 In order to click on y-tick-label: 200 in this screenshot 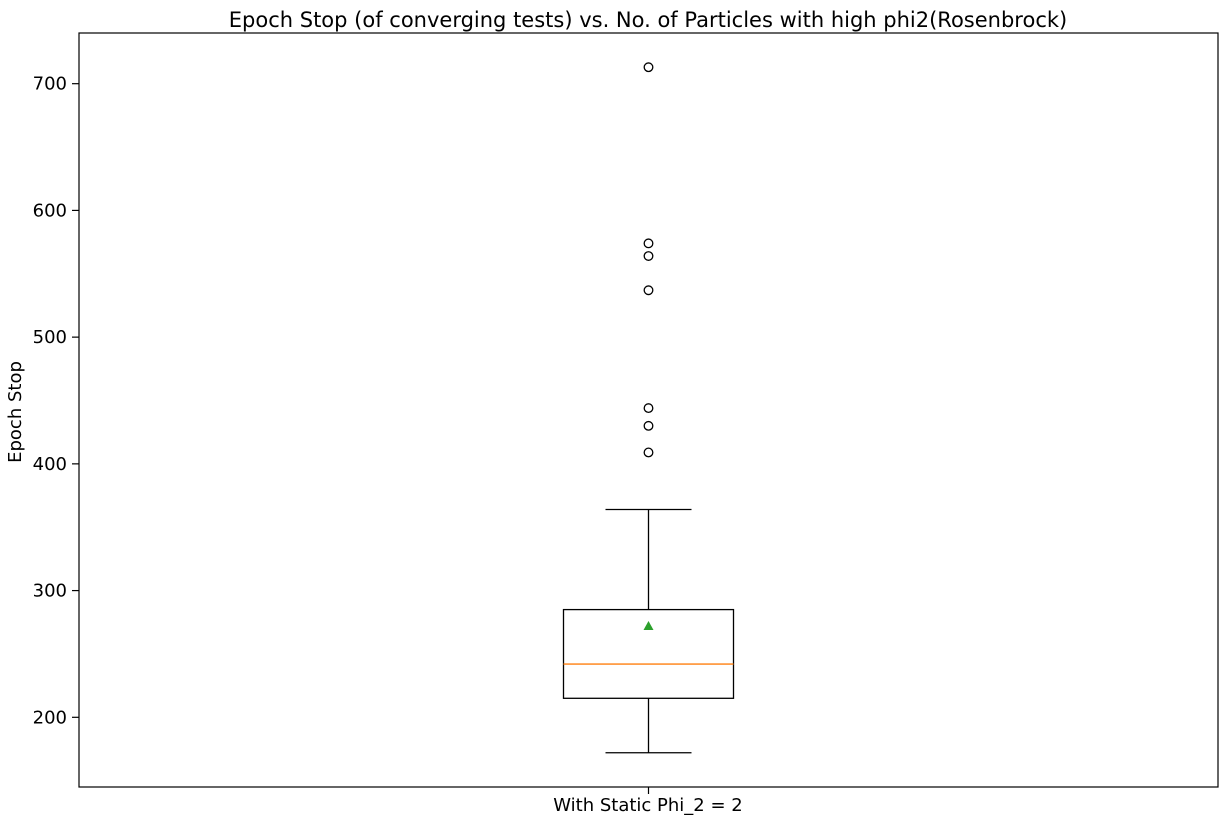, I will do `click(50, 717)`.